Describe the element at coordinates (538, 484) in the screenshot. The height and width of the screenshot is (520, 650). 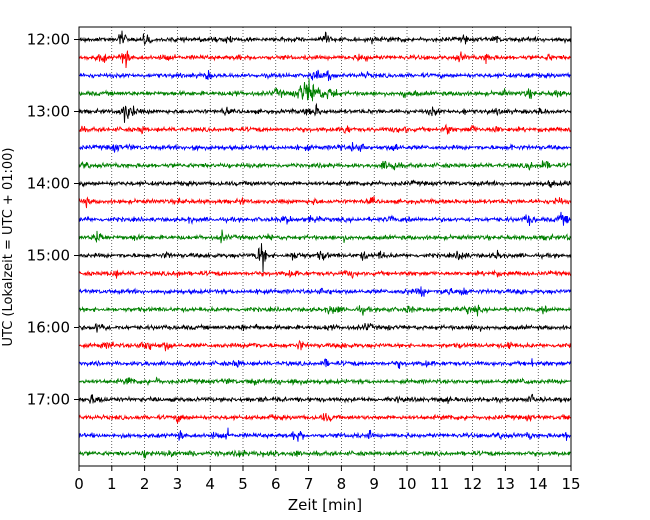
I see `x-tick-label: 14` at that location.